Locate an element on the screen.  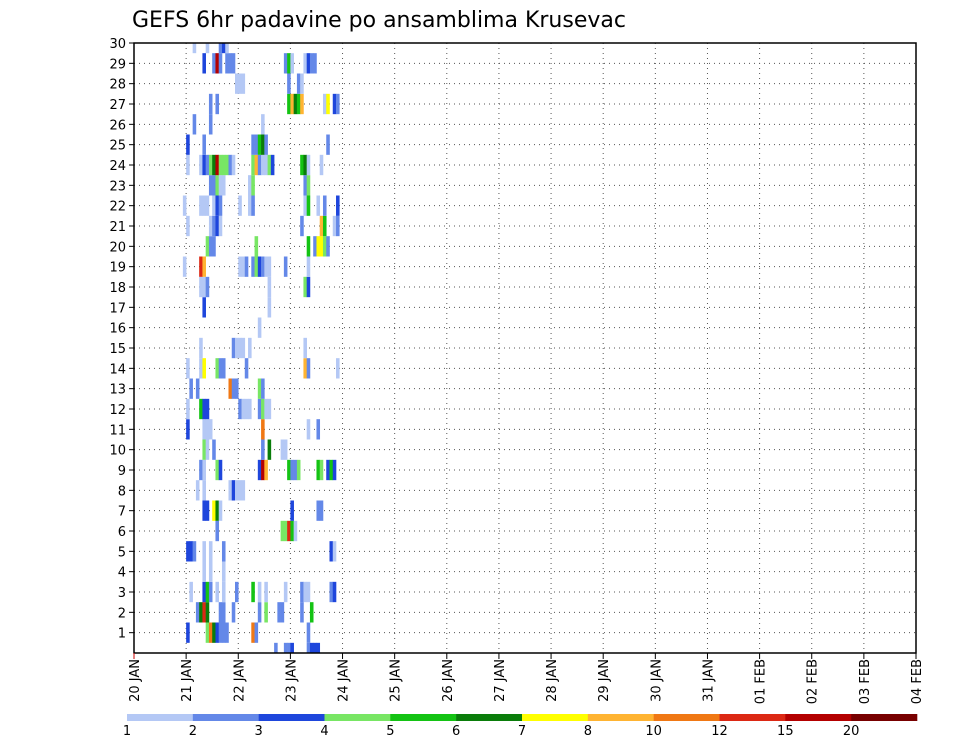
x-tick-label: 29 JAN is located at coordinates (604, 680).